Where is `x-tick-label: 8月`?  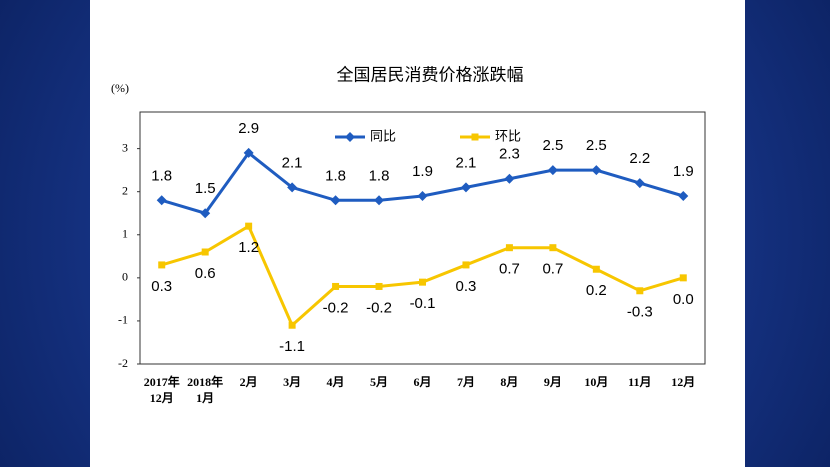
x-tick-label: 8月 is located at coordinates (509, 382).